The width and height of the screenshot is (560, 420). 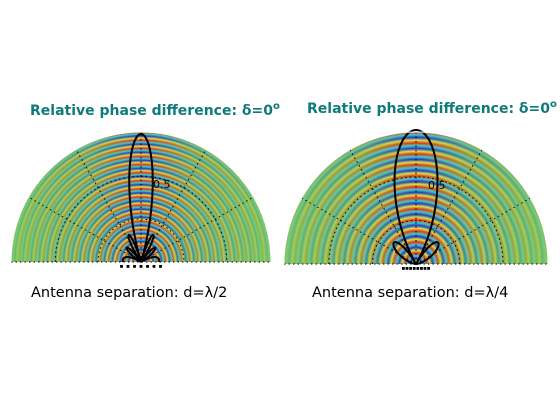 What do you see at coordinates (152, 111) in the screenshot?
I see `left-title-text: Relative phase difference: δ=0` at bounding box center [152, 111].